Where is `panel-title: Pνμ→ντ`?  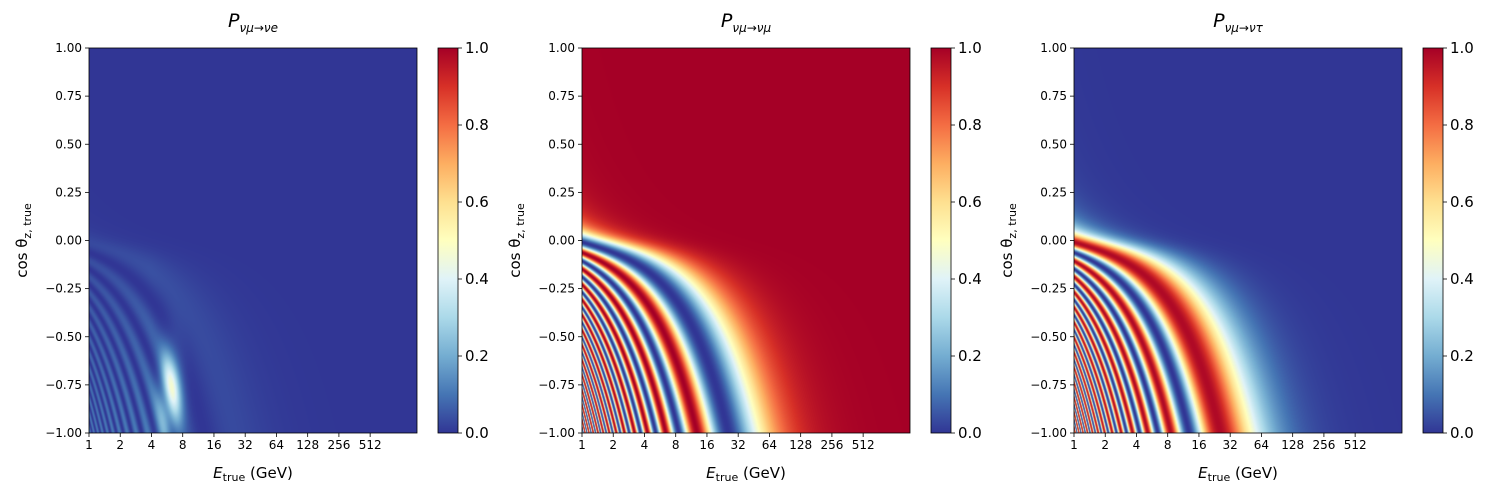
panel-title: Pνμ→ντ is located at coordinates (1238, 22).